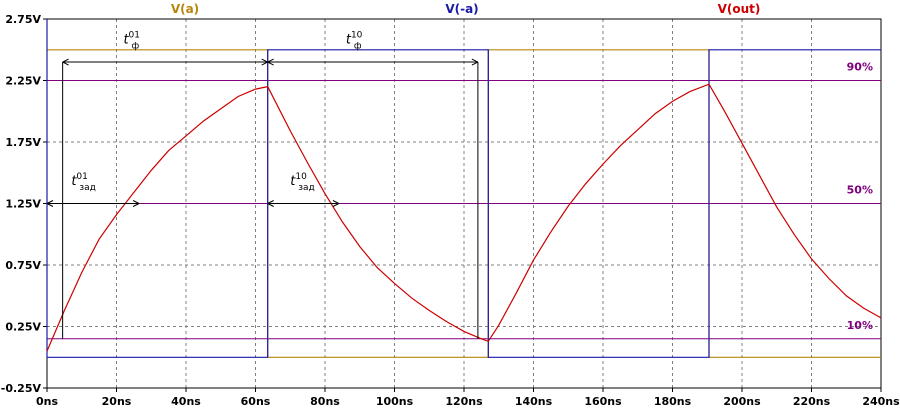  What do you see at coordinates (461, 9) in the screenshot?
I see `legend-label: V(-a)` at bounding box center [461, 9].